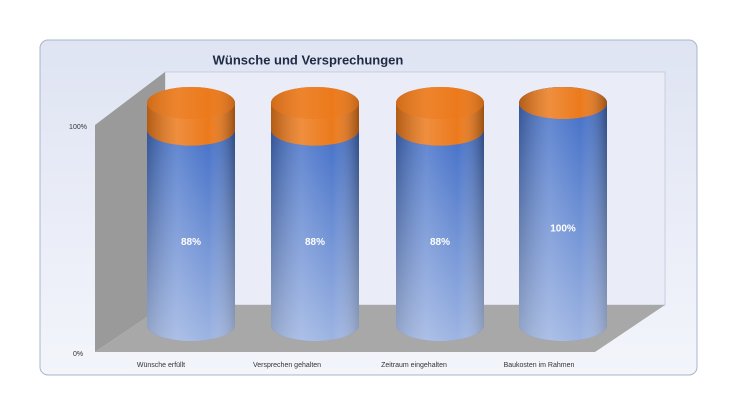 Image resolution: width=736 pixels, height=414 pixels. What do you see at coordinates (287, 365) in the screenshot?
I see `x-tick-label: Versprechen gehalten` at bounding box center [287, 365].